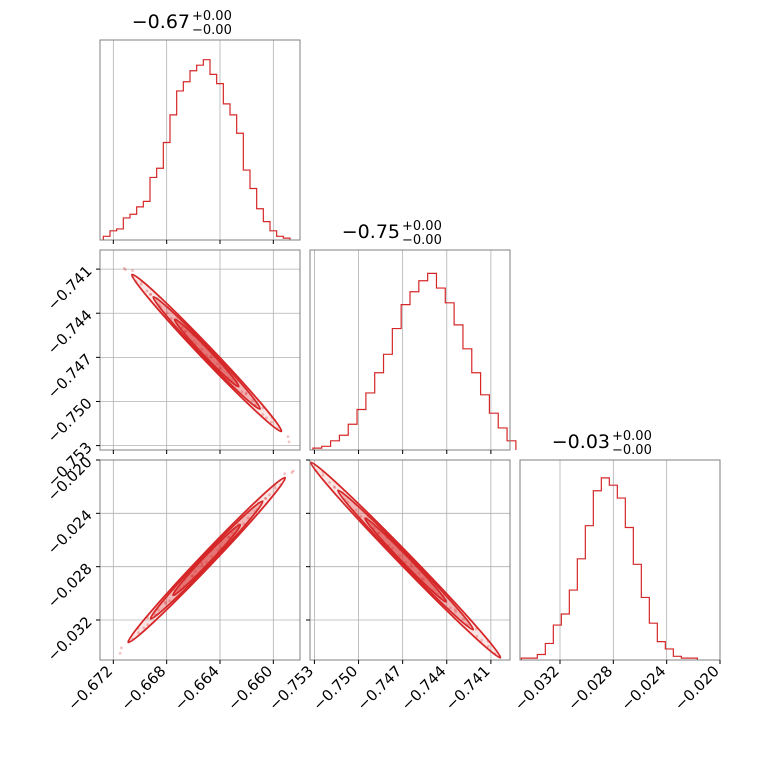  I want to click on x-tick-label: −0.747, so click(379, 688).